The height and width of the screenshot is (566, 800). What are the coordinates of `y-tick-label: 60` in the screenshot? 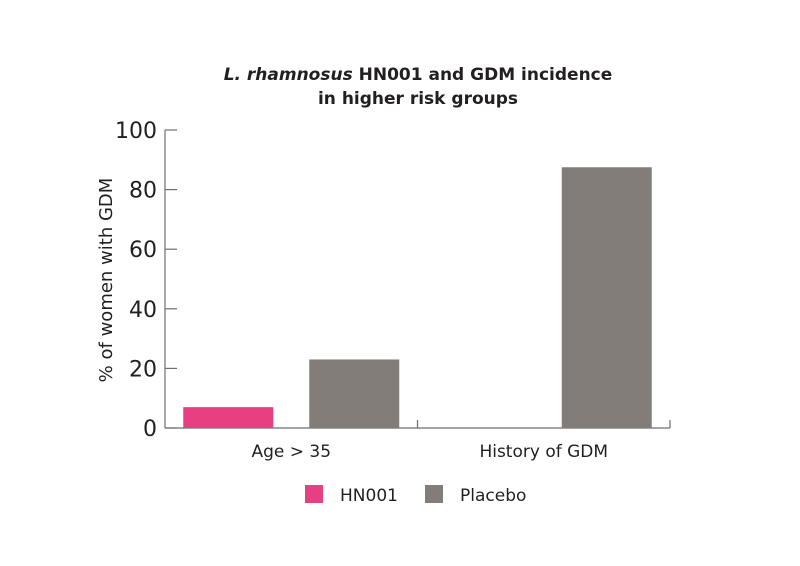 It's located at (143, 250).